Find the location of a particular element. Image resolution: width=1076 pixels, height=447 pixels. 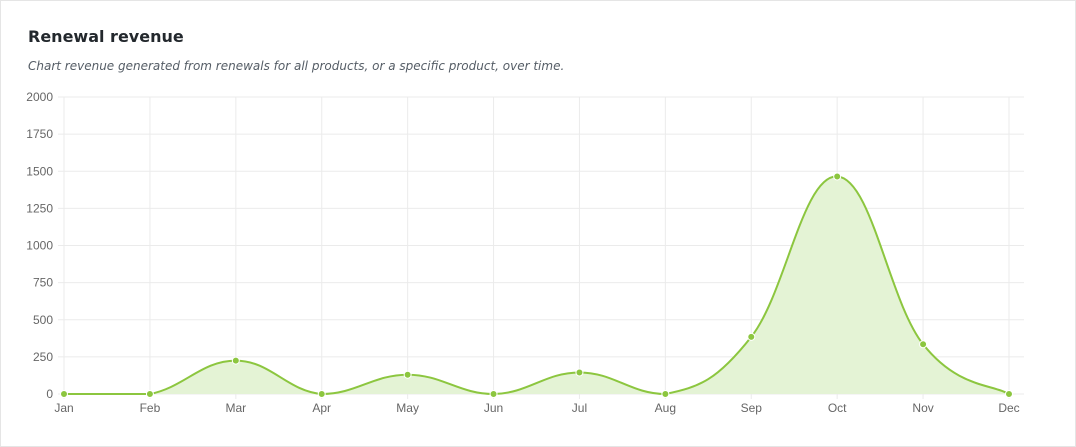

x-tick-label: May is located at coordinates (407, 408).